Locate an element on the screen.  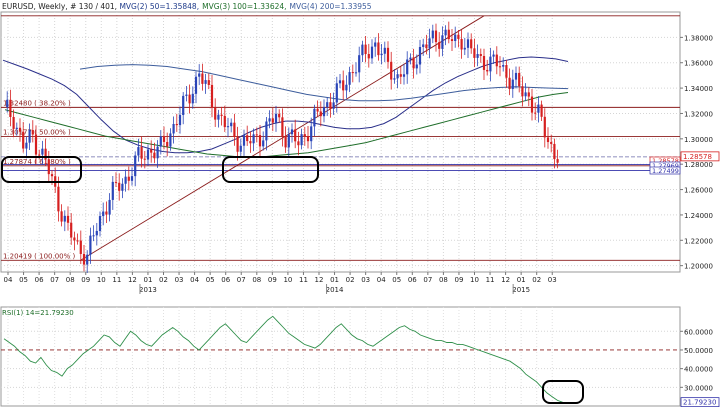
time-tick-label: 10 is located at coordinates (474, 280).